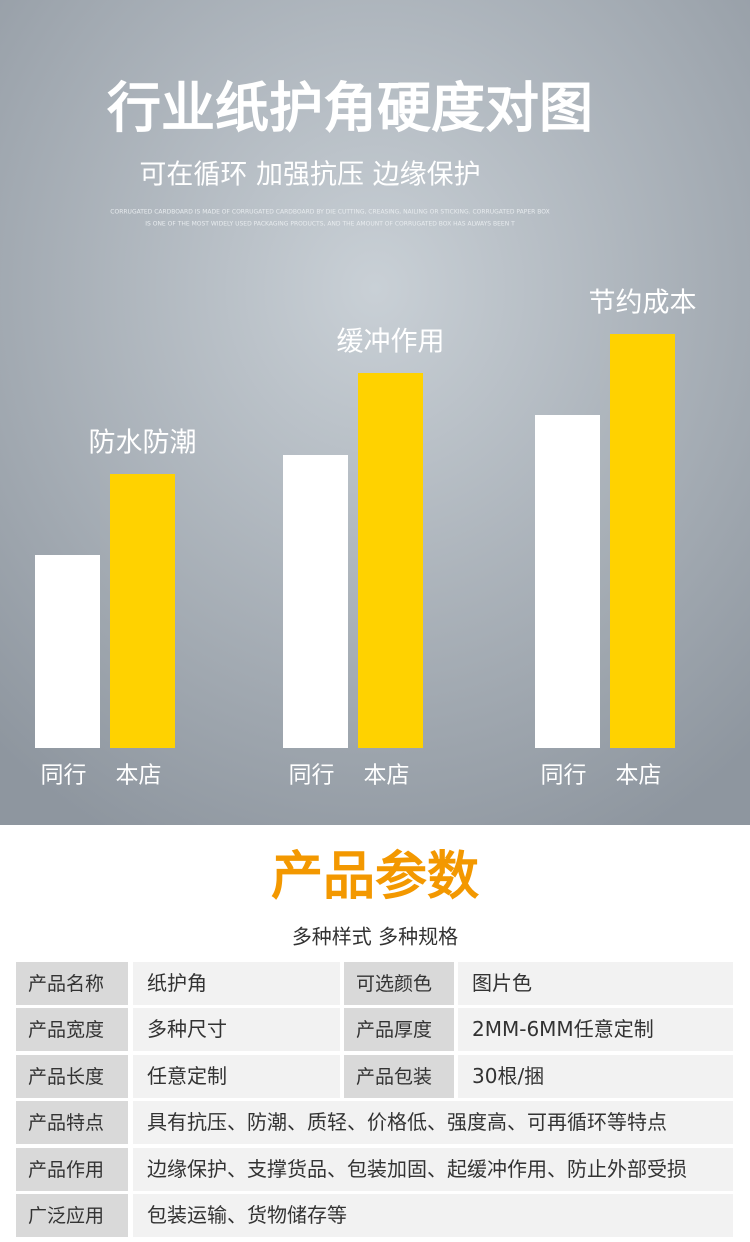 The height and width of the screenshot is (1242, 750). Describe the element at coordinates (394, 1077) in the screenshot. I see `param-label: 产品包装` at that location.